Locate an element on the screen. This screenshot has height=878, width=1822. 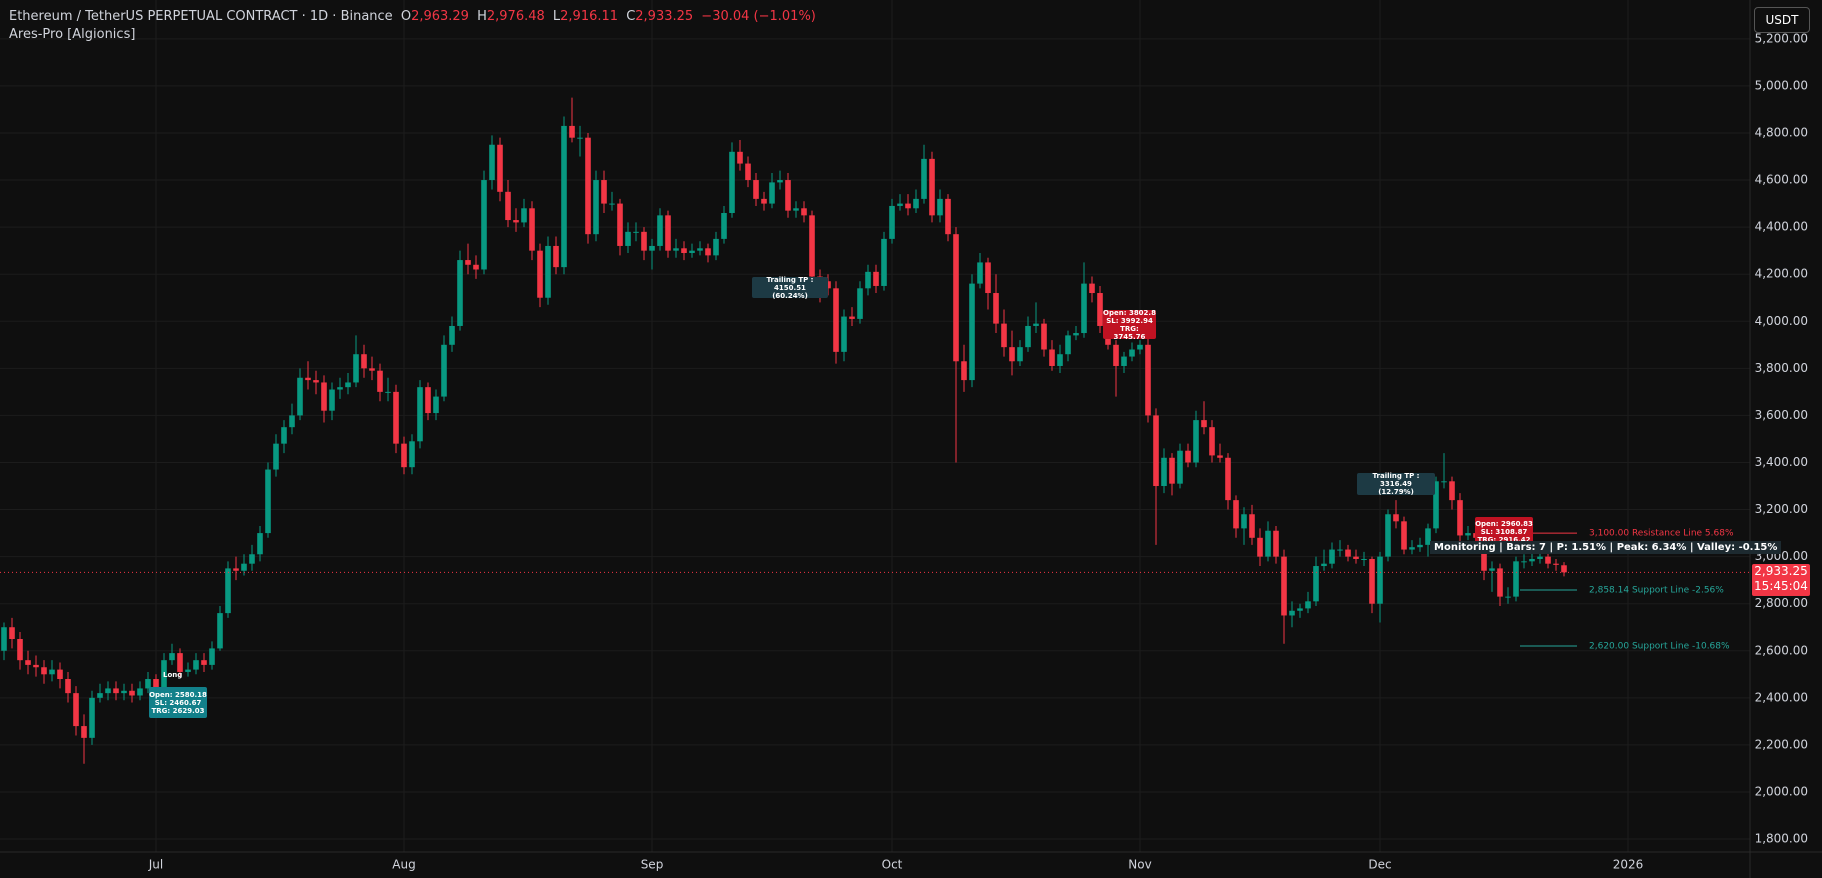
y-tick-label: 3,800.00 is located at coordinates (1781, 368).